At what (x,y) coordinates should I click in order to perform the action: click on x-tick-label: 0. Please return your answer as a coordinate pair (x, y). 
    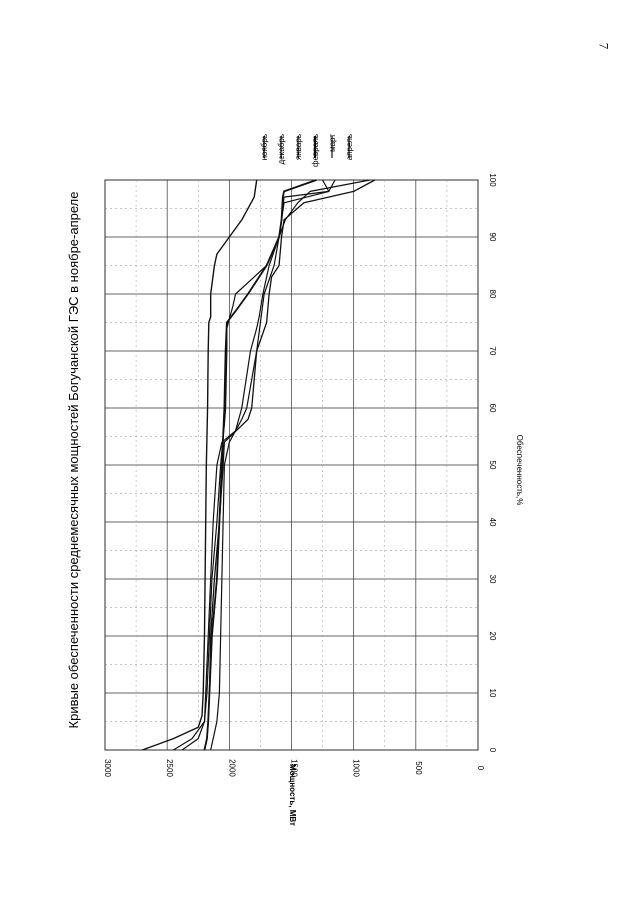
    Looking at the image, I should click on (492, 750).